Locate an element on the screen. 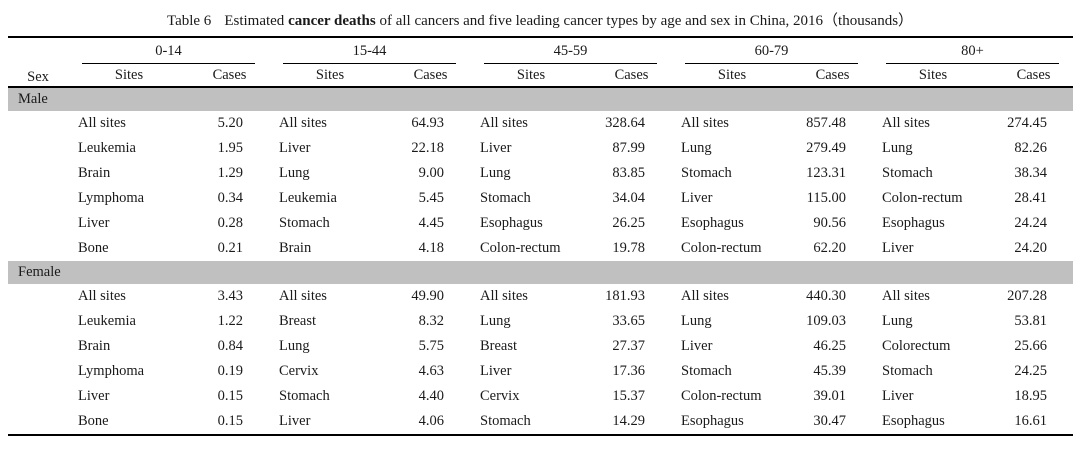  cases-cell: 24.24 is located at coordinates (1030, 223).